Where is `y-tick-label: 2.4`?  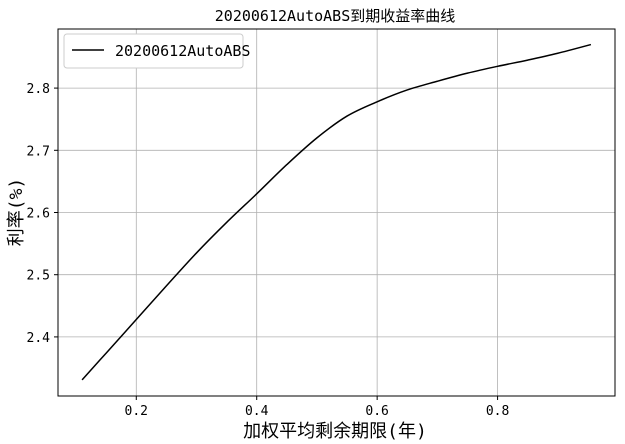
y-tick-label: 2.4 is located at coordinates (39, 338).